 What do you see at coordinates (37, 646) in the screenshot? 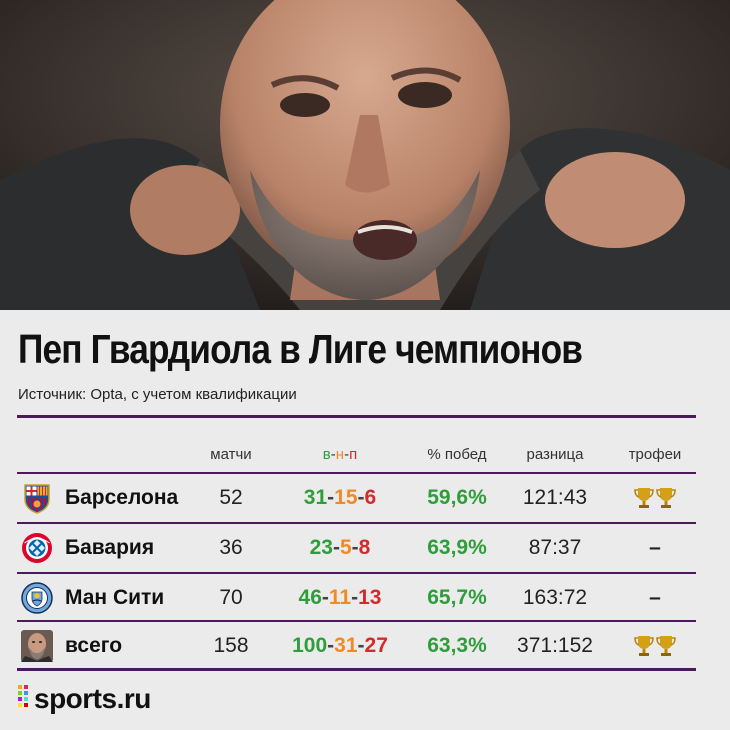
I see `guardiola-avatar-icon` at bounding box center [37, 646].